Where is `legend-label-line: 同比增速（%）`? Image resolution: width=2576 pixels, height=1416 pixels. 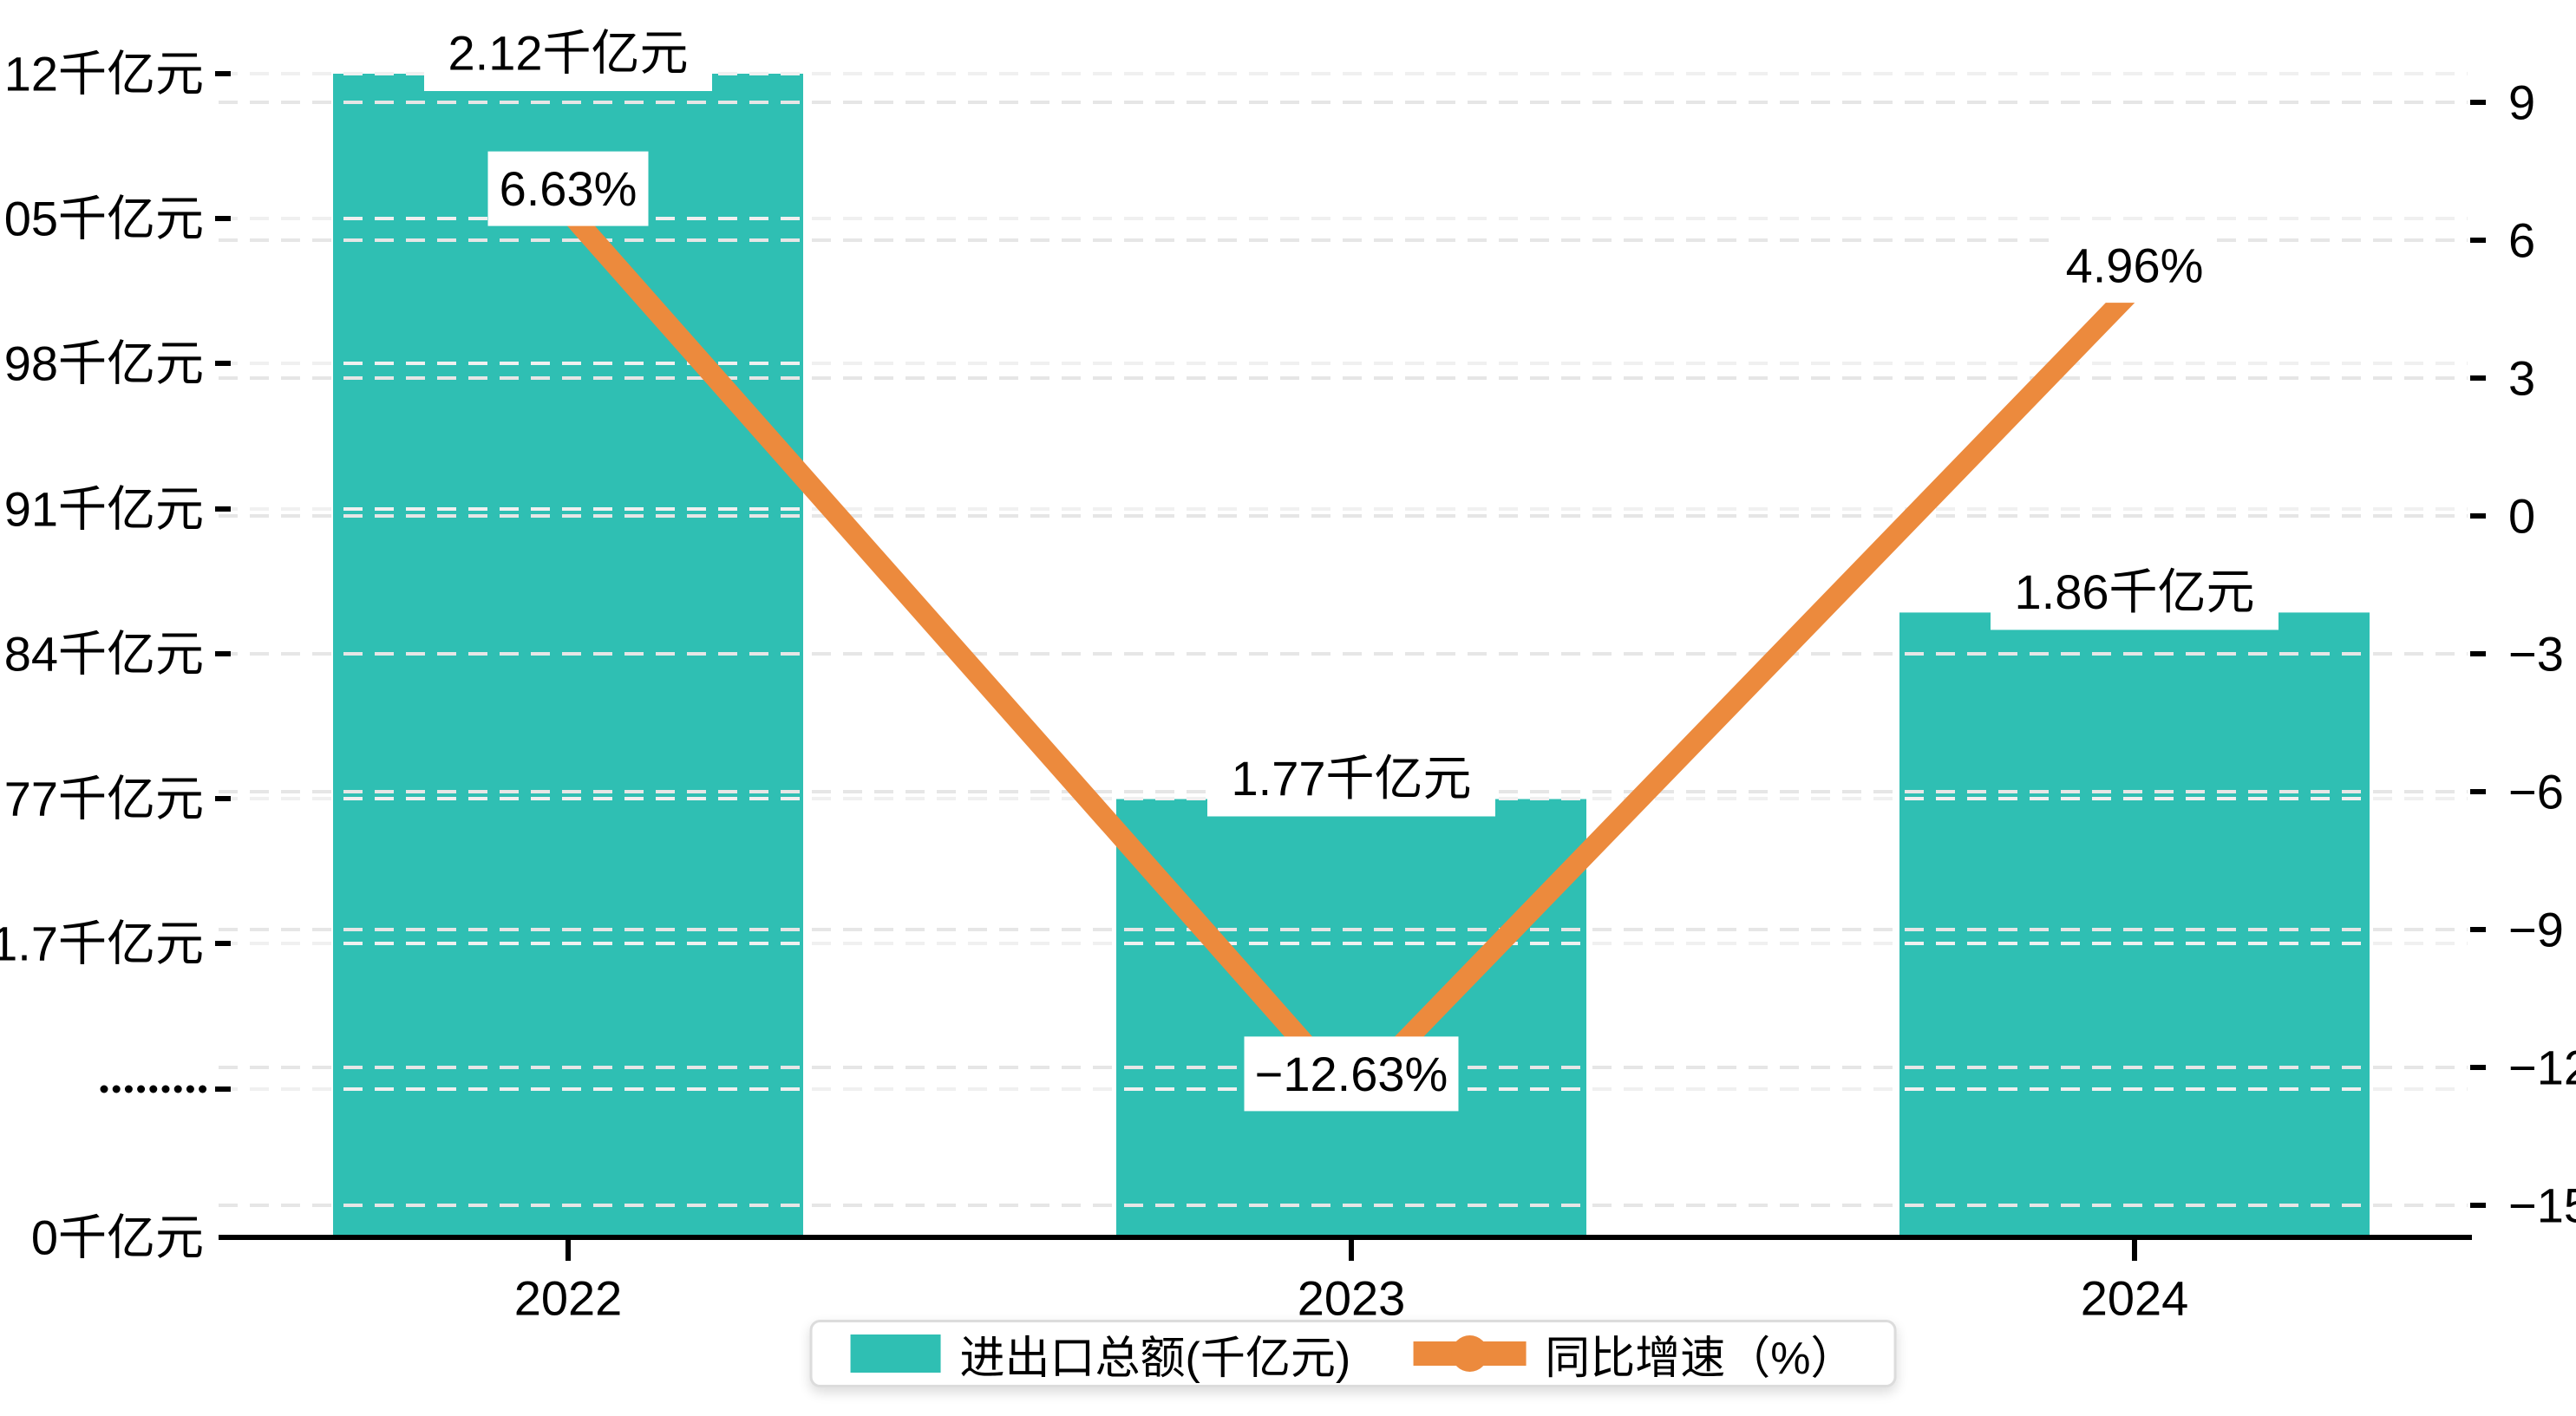 legend-label-line: 同比增速（%） is located at coordinates (1700, 1359).